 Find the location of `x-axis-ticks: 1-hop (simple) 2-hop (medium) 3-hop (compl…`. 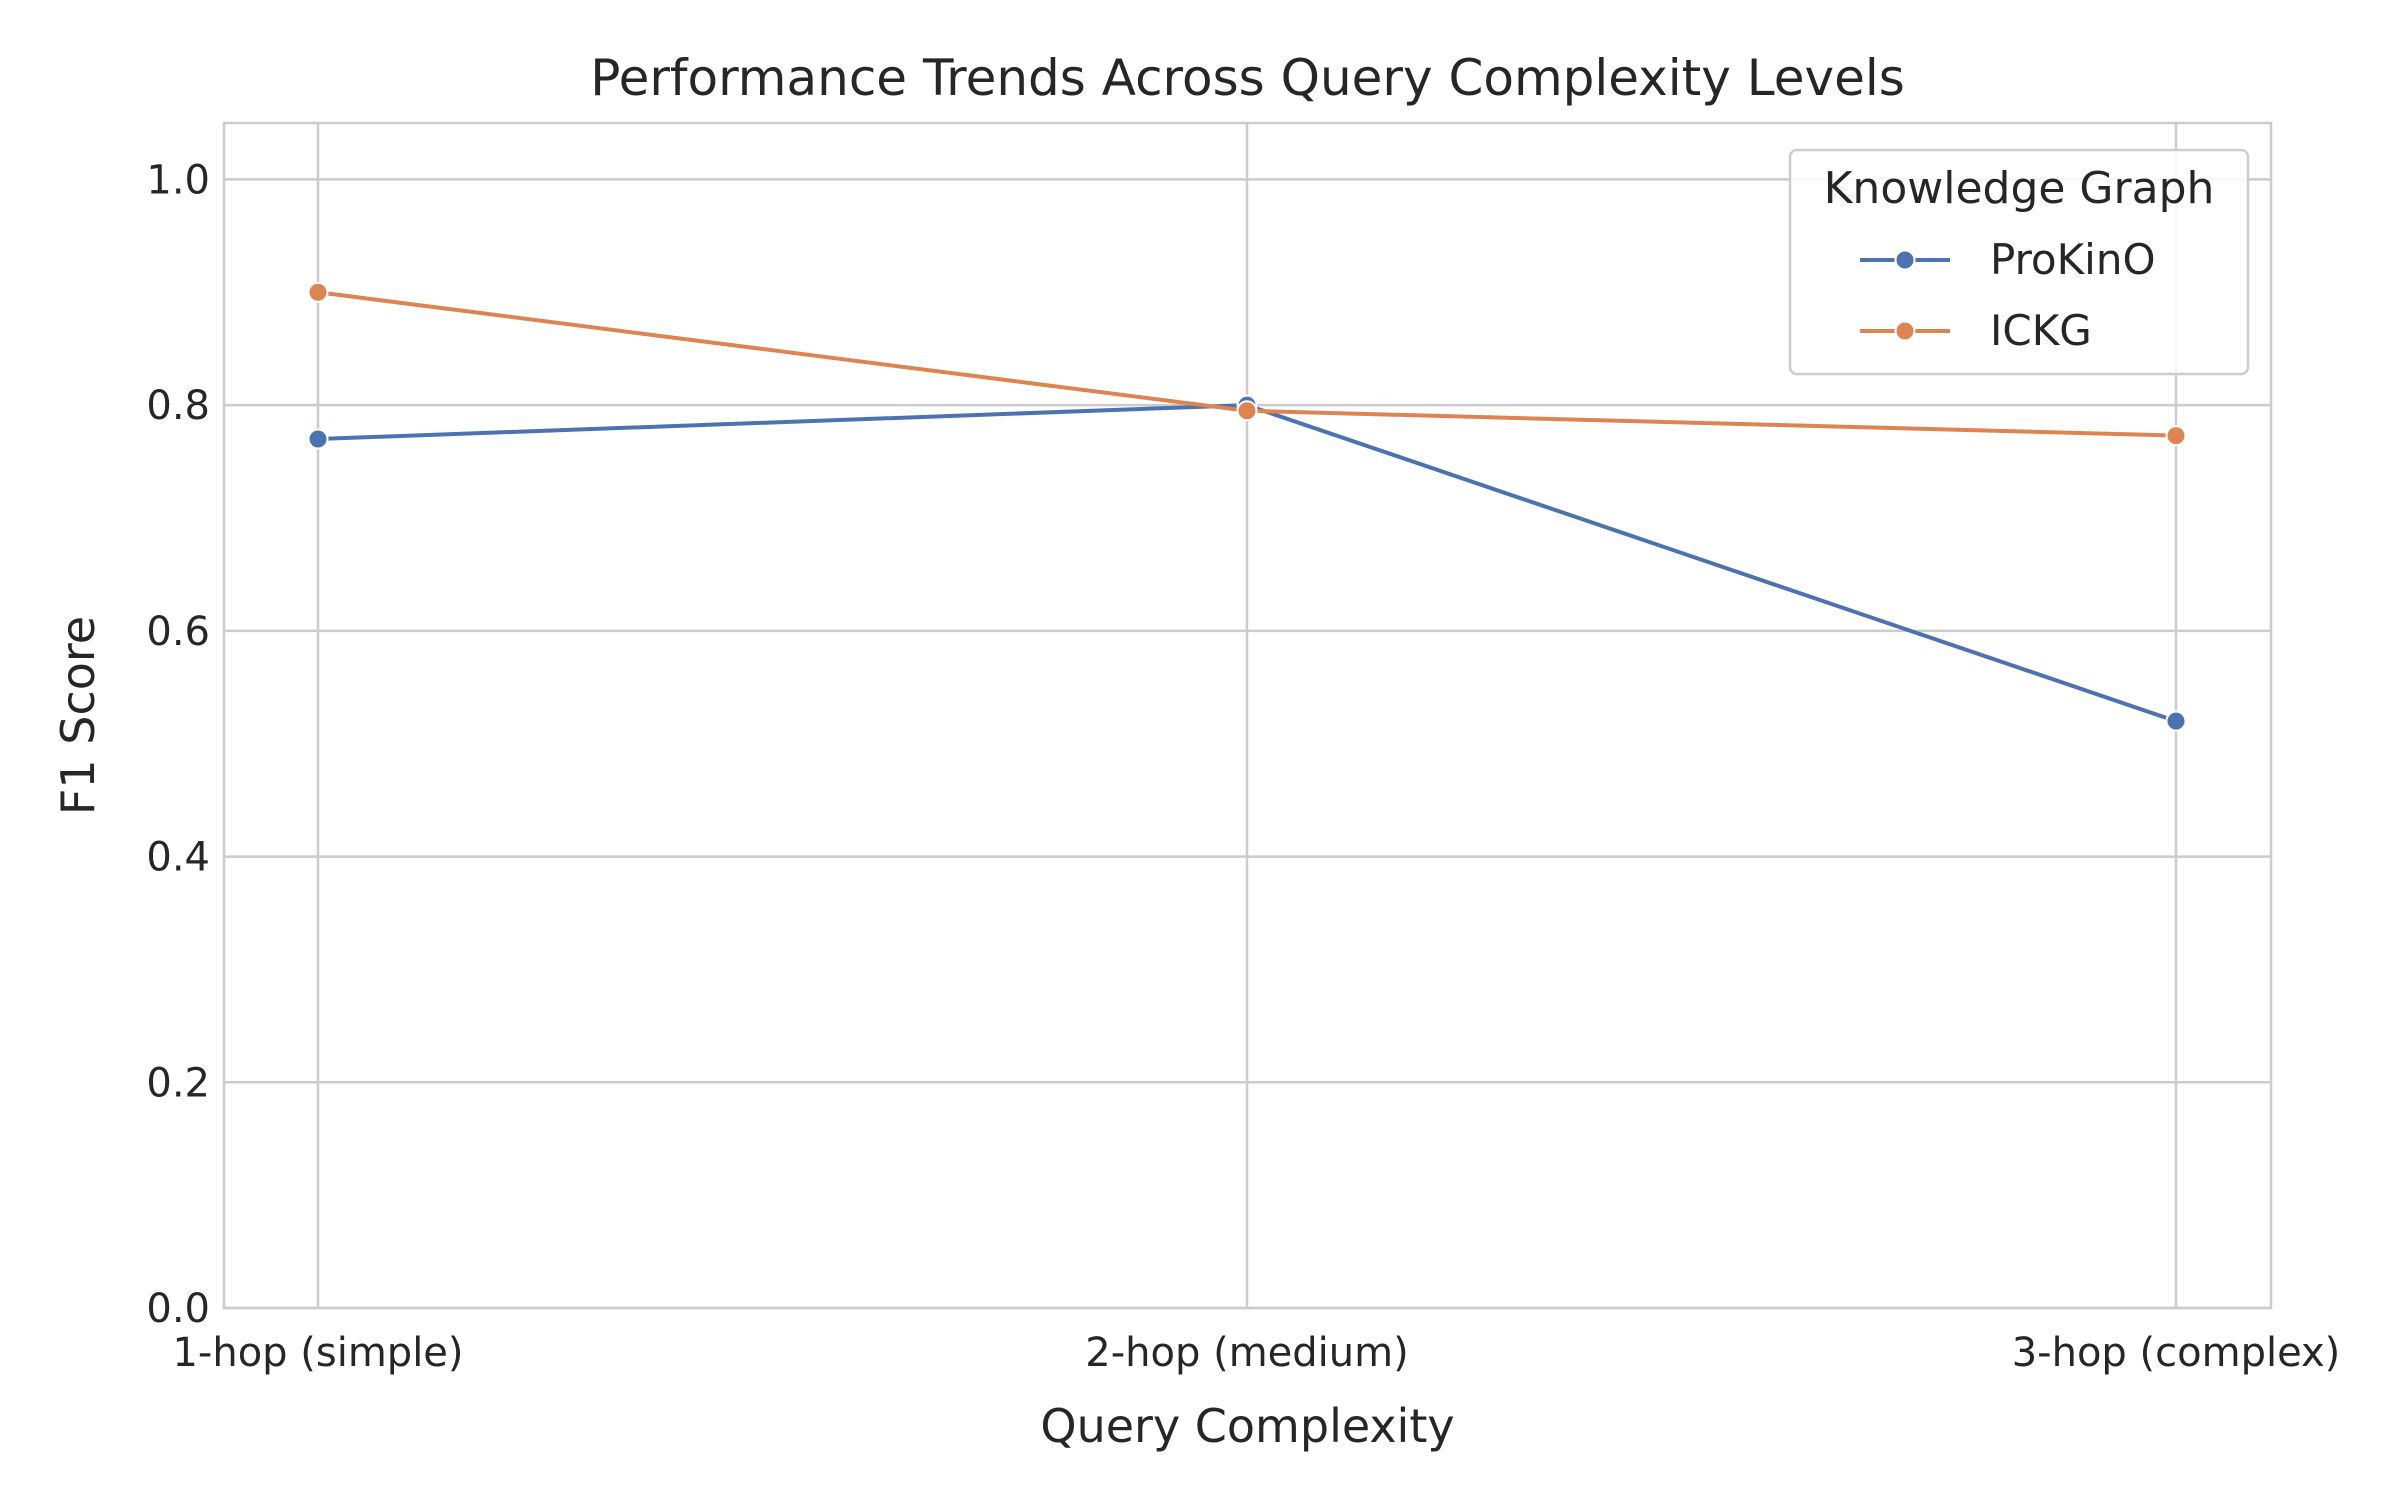

x-axis-ticks: 1-hop (simple) 2-hop (medium) 3-hop (compl… is located at coordinates (1256, 1353).